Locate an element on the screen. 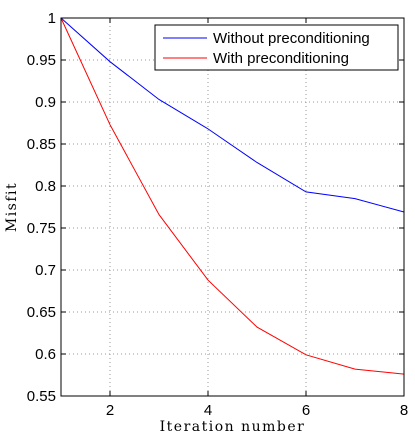  x-tick-label: 4 is located at coordinates (208, 410).